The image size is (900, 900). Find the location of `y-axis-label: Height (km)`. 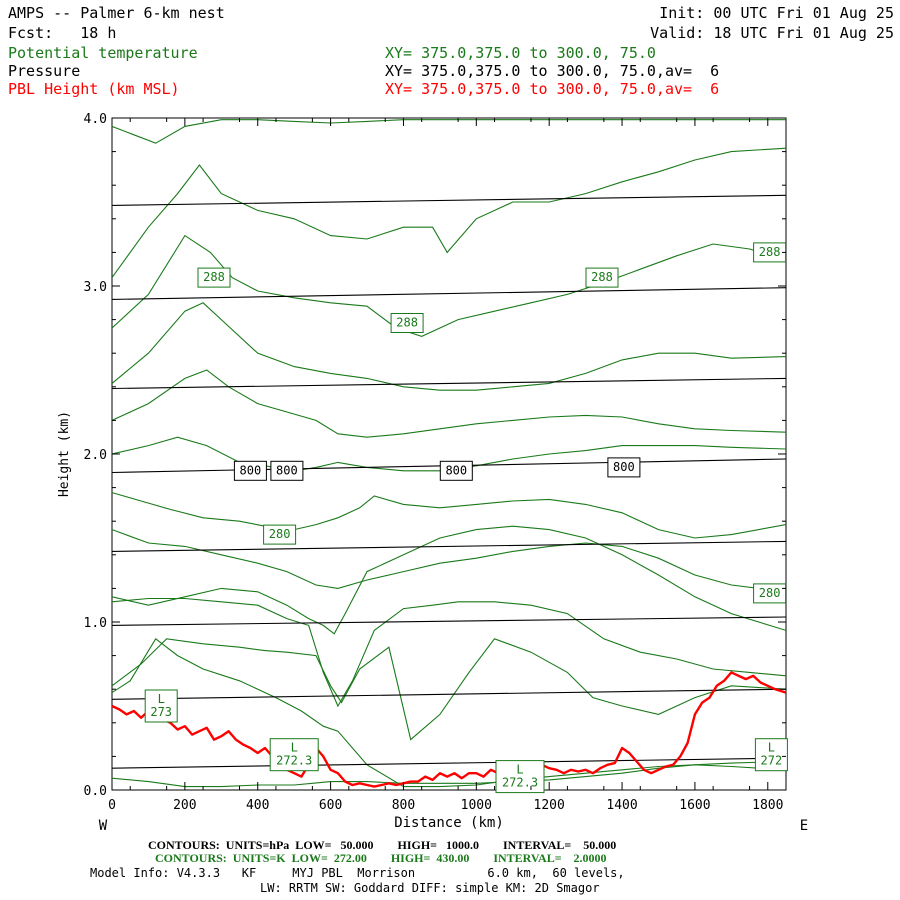

y-axis-label: Height (km) is located at coordinates (64, 454).